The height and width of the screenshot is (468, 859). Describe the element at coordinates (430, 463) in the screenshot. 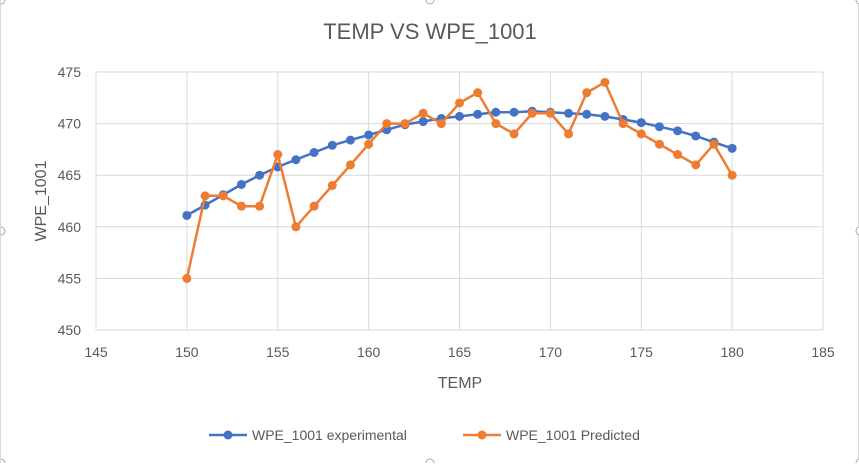

I see `resize-handle-bottom` at that location.